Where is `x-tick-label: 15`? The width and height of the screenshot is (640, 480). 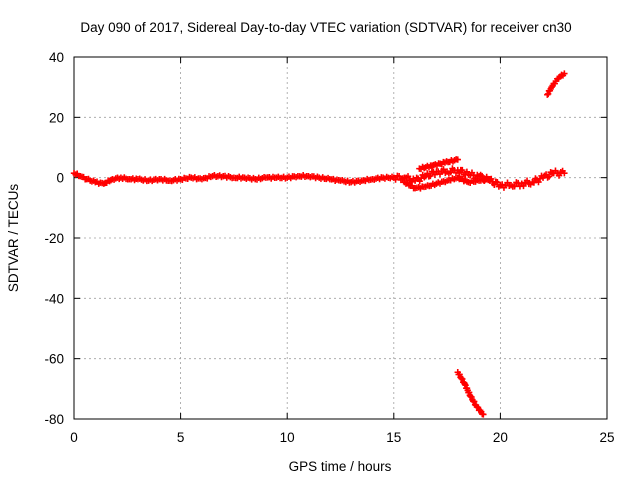
x-tick-label: 15 is located at coordinates (393, 437).